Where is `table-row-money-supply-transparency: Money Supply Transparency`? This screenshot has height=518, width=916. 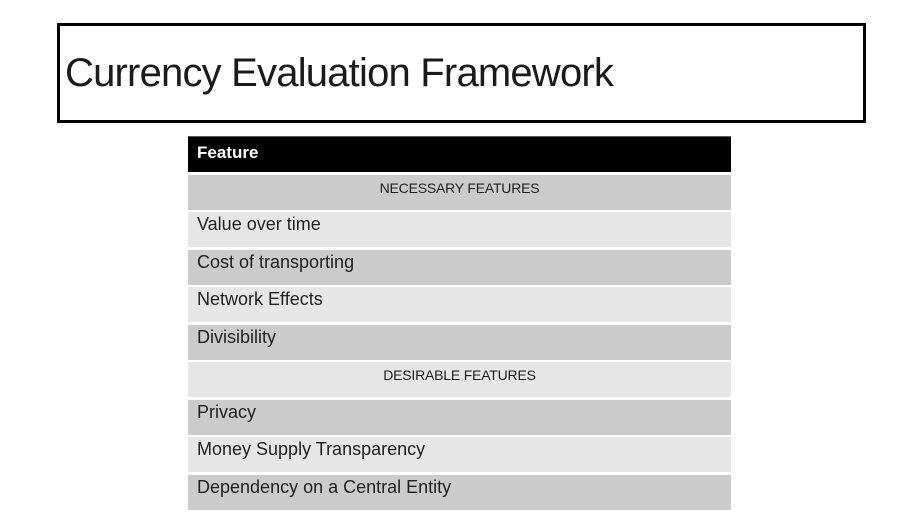
table-row-money-supply-transparency: Money Supply Transparency is located at coordinates (459, 454).